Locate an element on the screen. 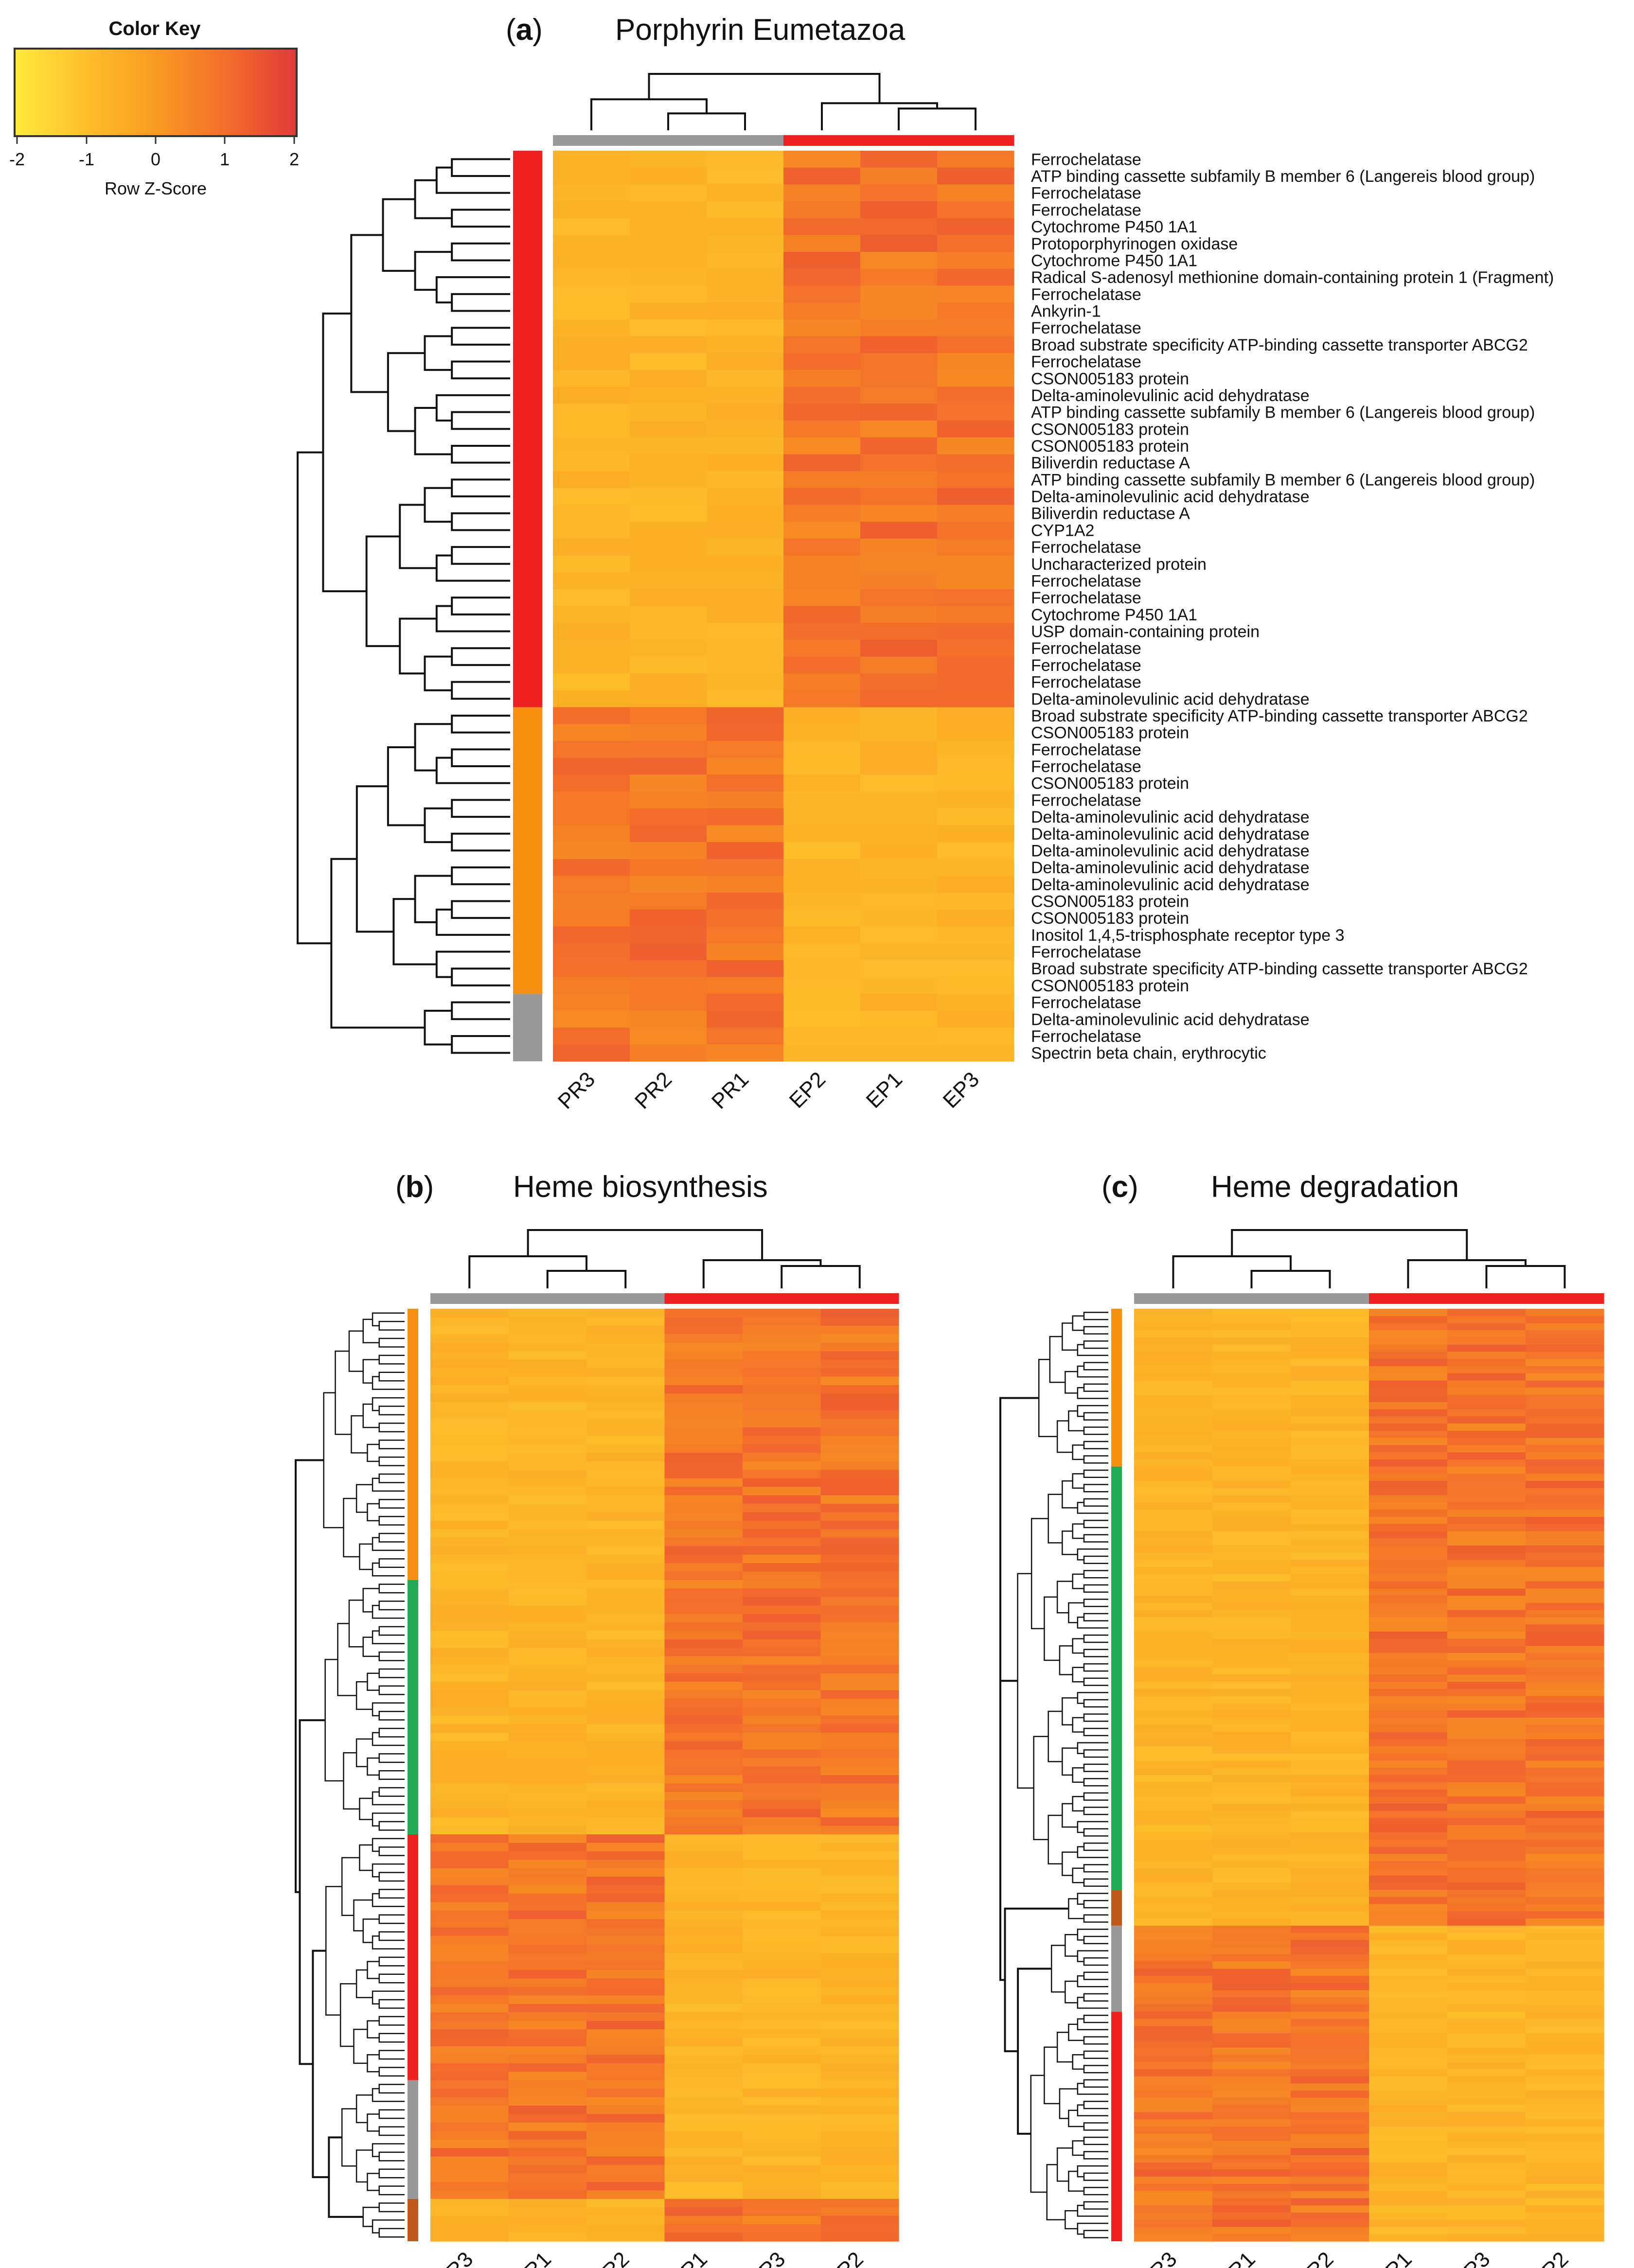  row-label: Ferrochelatase is located at coordinates (1086, 1036).